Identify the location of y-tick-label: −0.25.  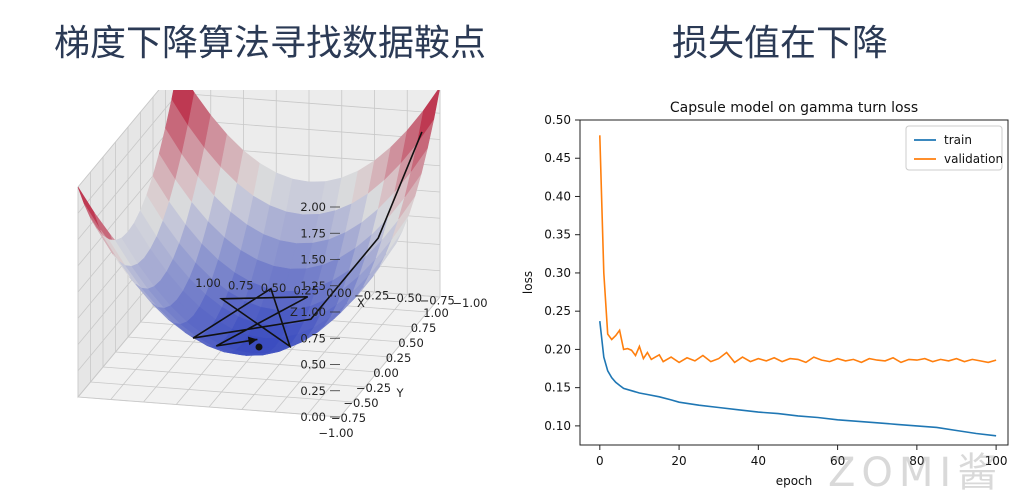
(373, 388).